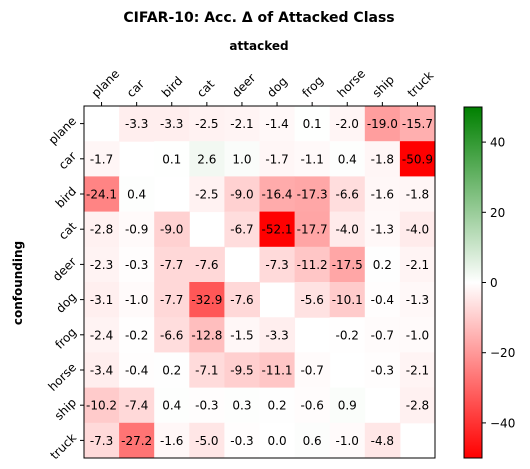 The height and width of the screenshot is (469, 530). I want to click on colorbar-ticks: 40 20 0 −20 −40, so click(498, 283).